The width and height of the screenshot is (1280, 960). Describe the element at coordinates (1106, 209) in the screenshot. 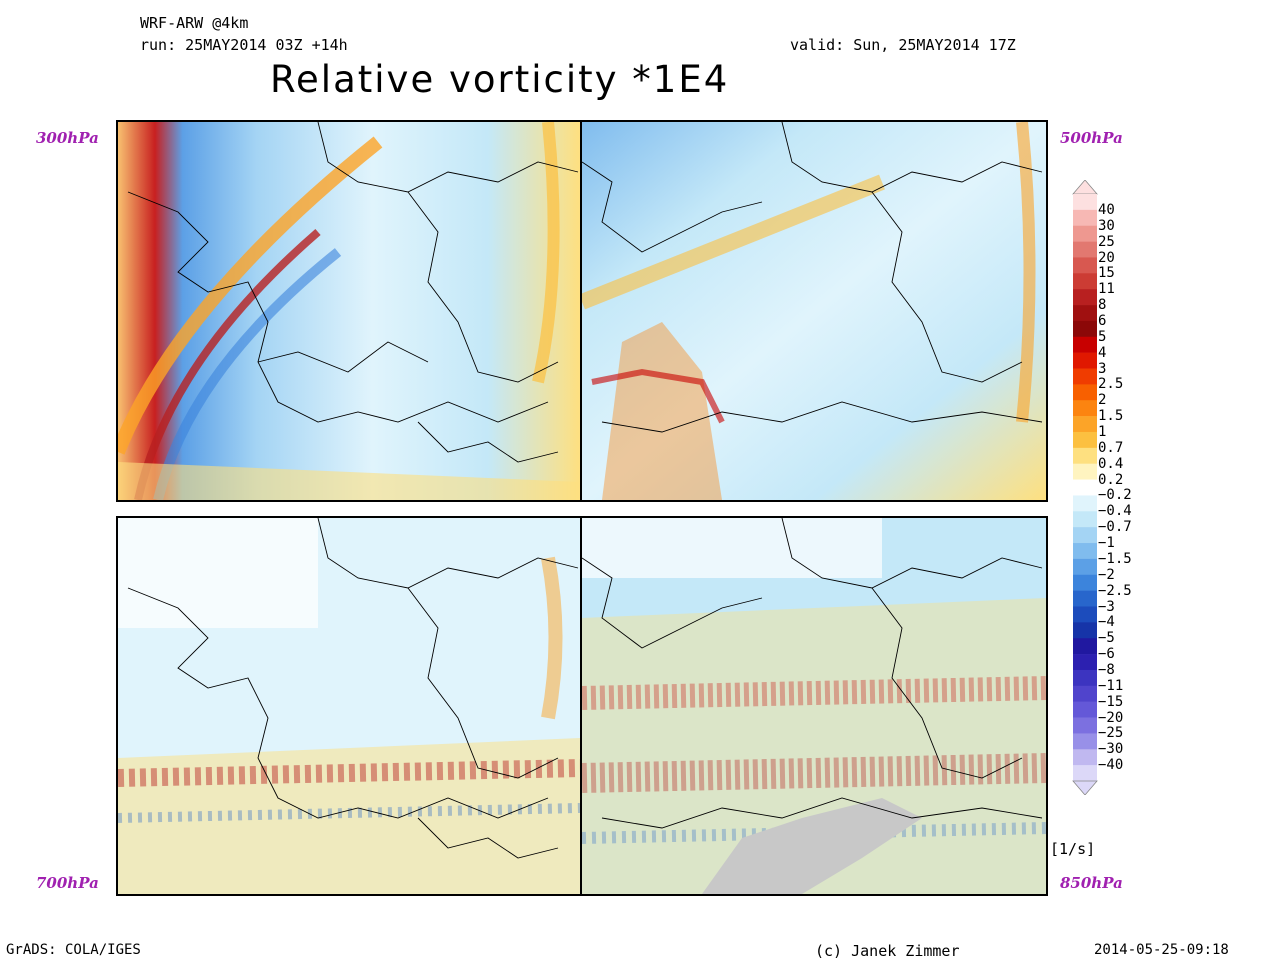

I see `colorbar-tick-label: 40` at that location.